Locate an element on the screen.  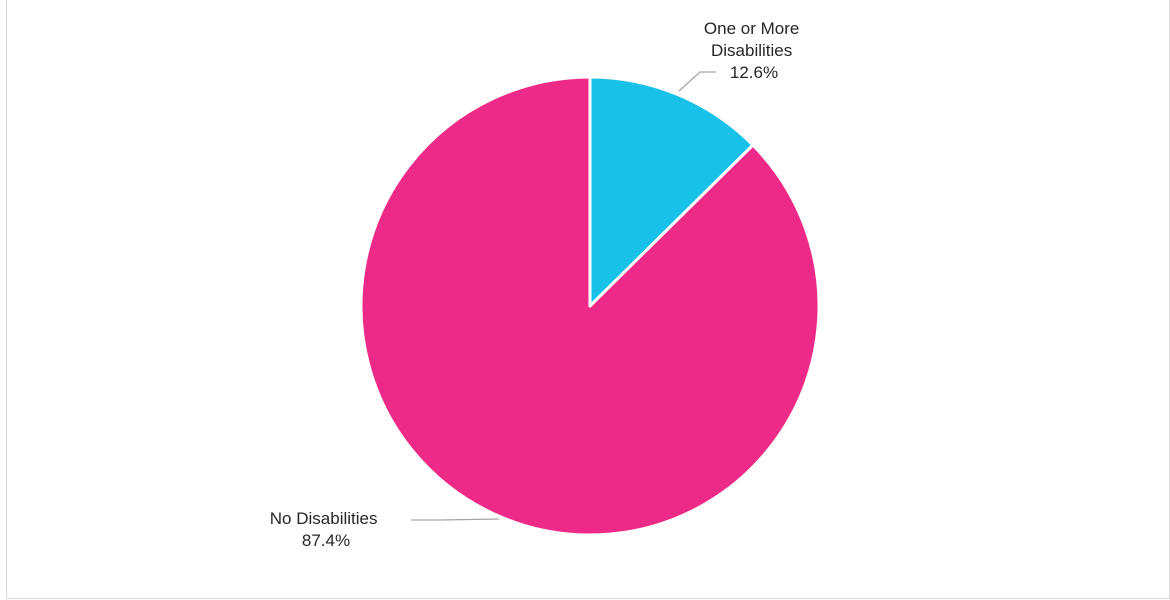
slice-percent-one-or-more-disabilities: 12.6% is located at coordinates (754, 72).